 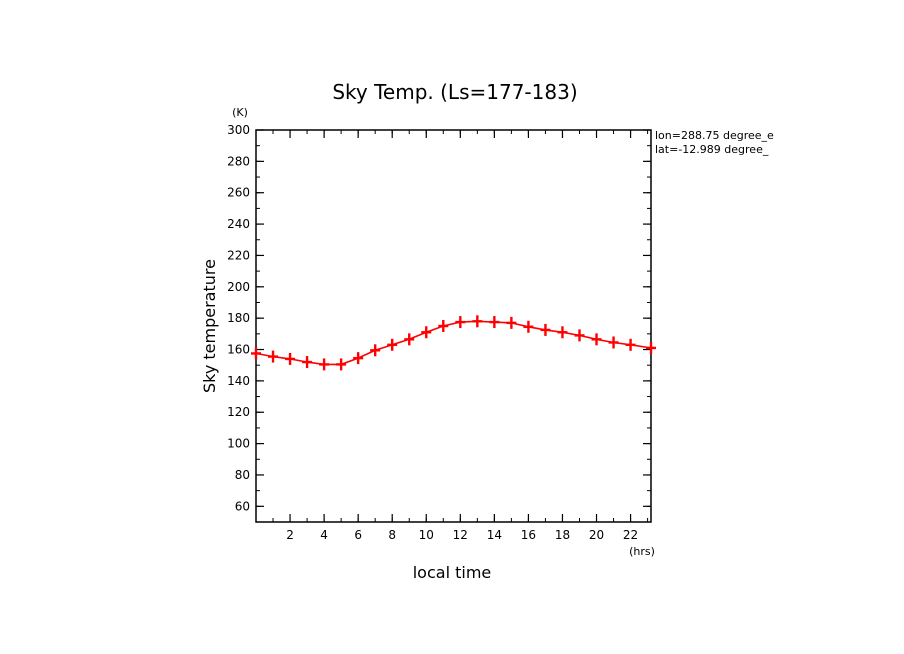 I want to click on x-tick-label: 18, so click(x=562, y=535).